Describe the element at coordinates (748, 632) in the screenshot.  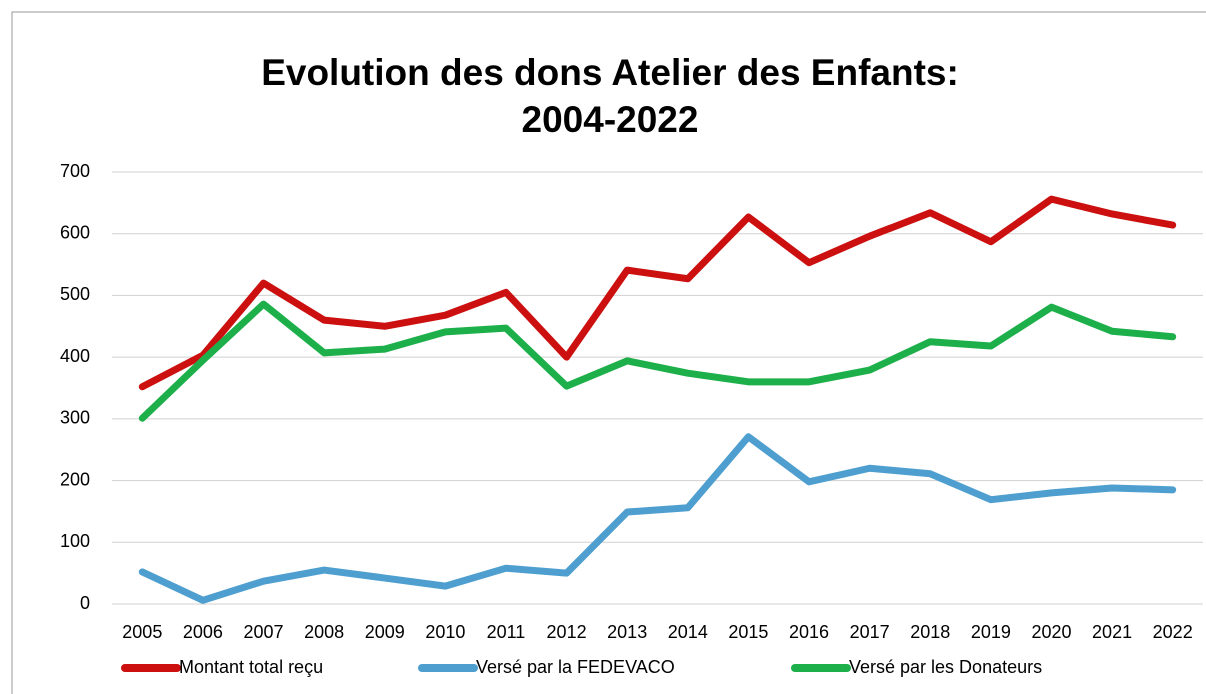
I see `x-tick-label: 2015` at that location.